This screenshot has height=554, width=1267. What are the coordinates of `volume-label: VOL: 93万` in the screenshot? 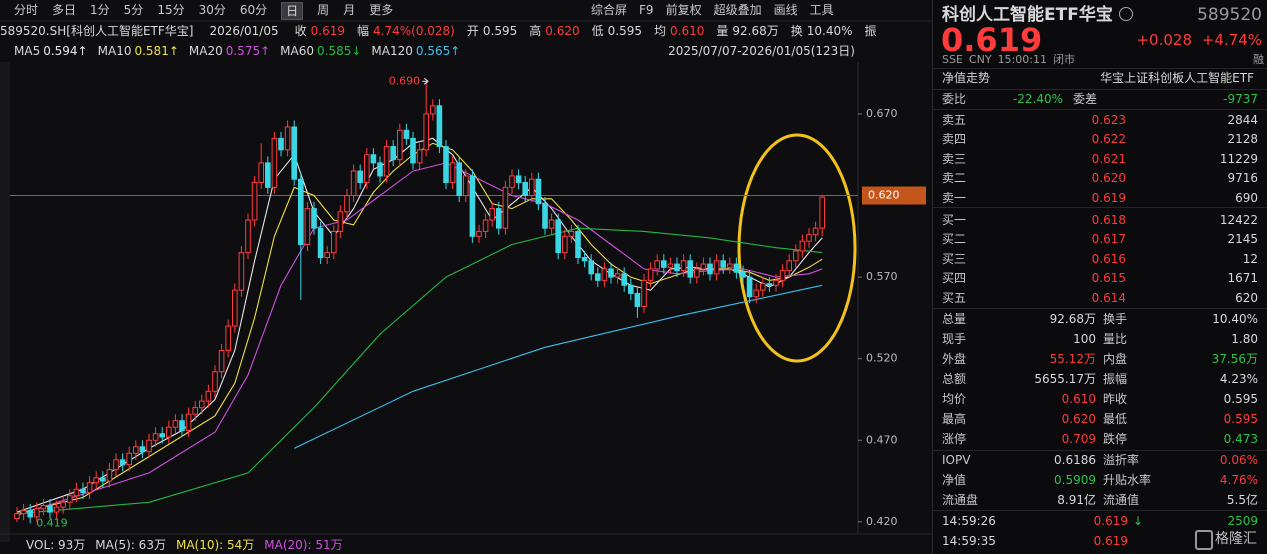 It's located at (56, 545).